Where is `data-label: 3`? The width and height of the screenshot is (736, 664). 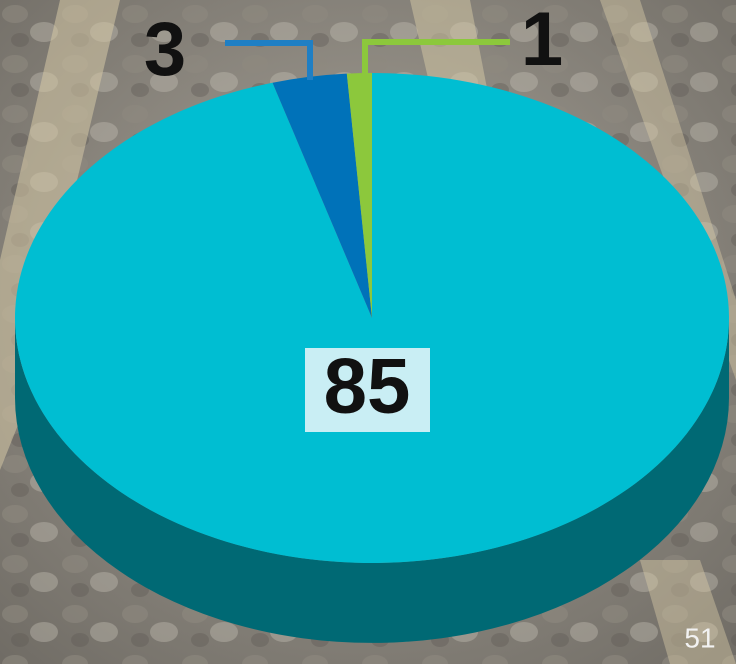
data-label: 3 is located at coordinates (165, 49).